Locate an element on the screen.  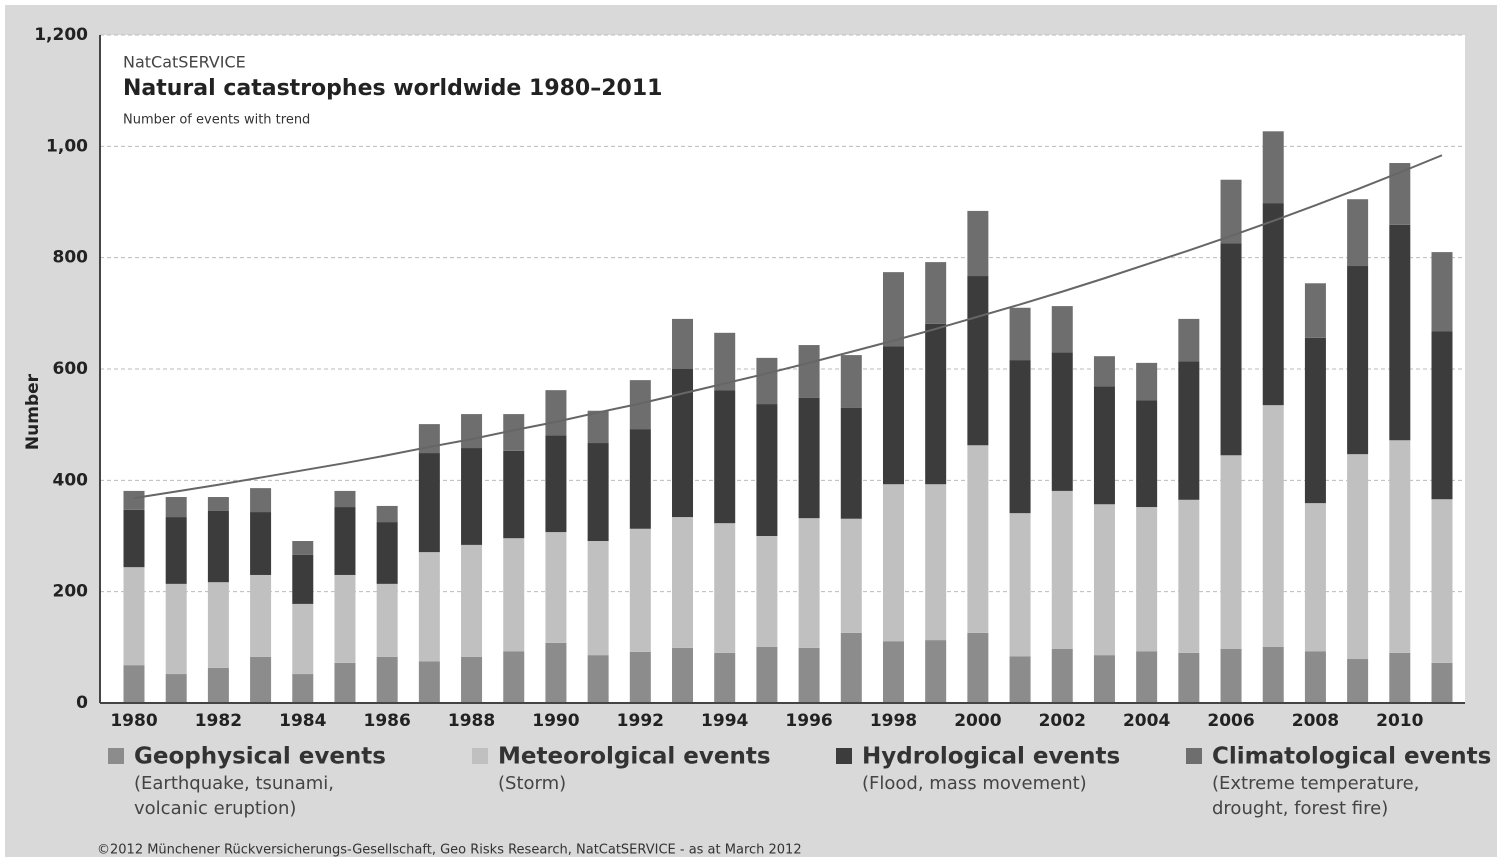
x-tick-label: 1994 is located at coordinates (724, 721).